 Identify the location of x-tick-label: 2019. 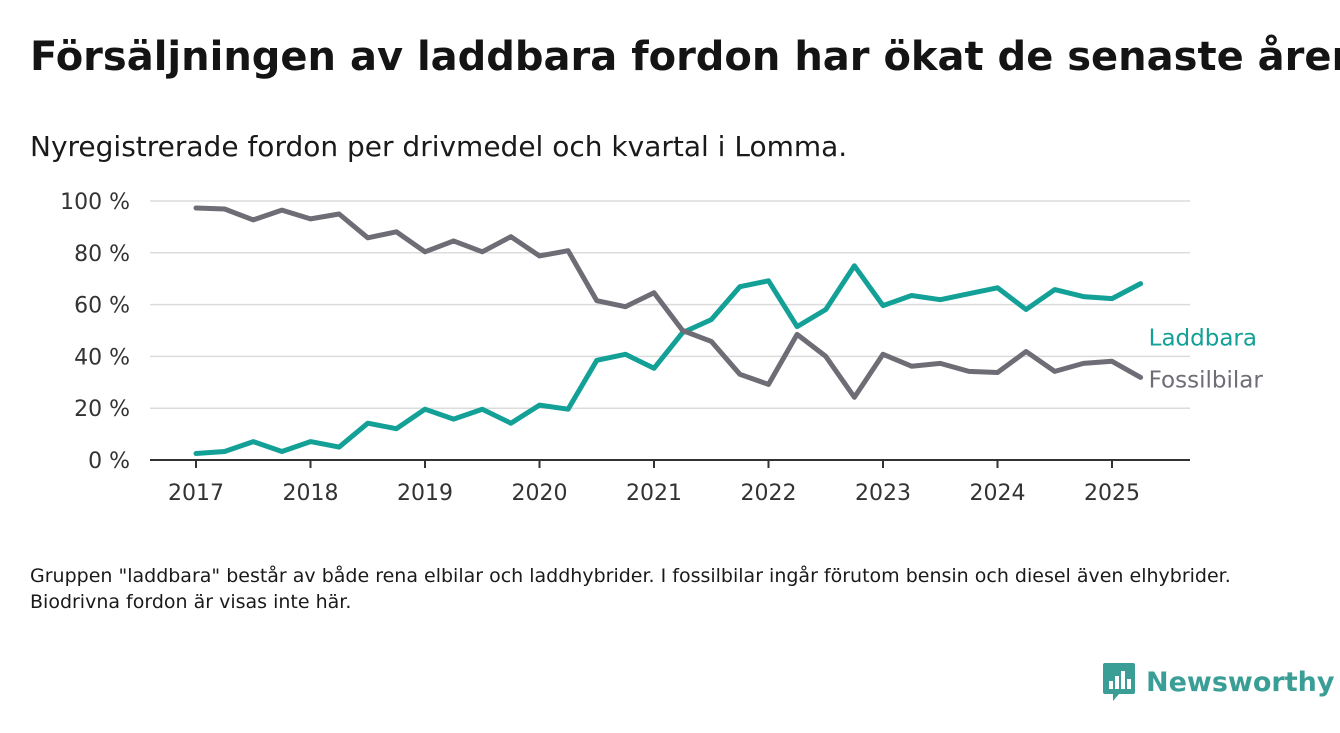
(425, 493).